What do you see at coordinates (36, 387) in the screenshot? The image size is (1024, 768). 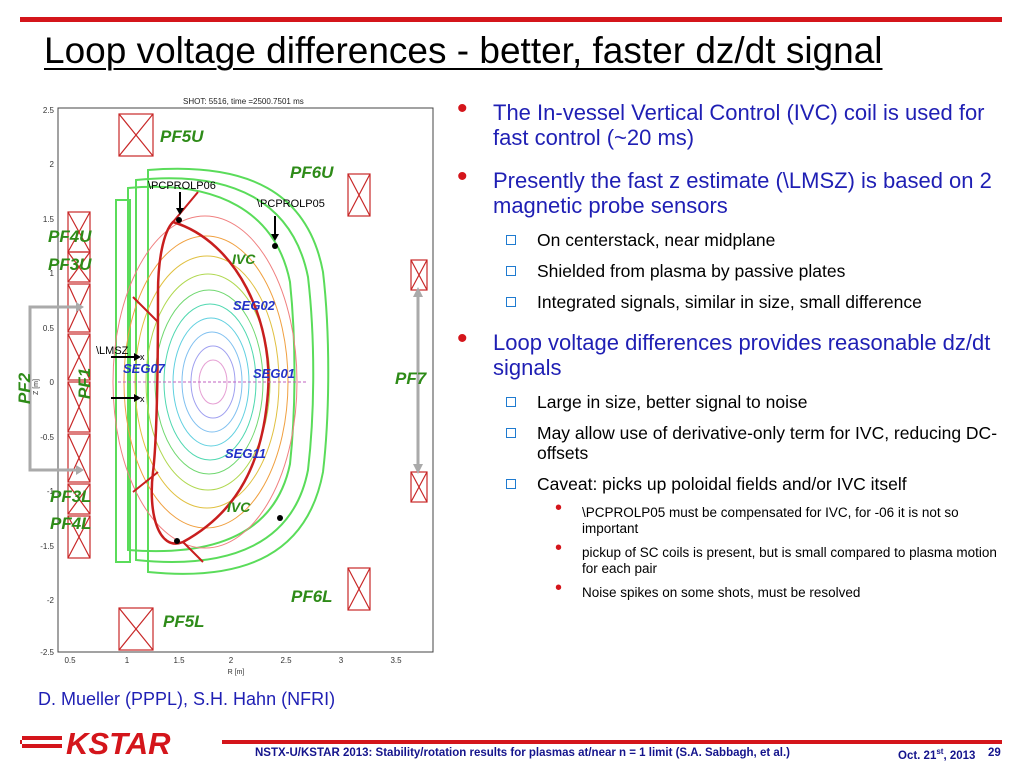 I see `y-axis-label: Z [m]` at bounding box center [36, 387].